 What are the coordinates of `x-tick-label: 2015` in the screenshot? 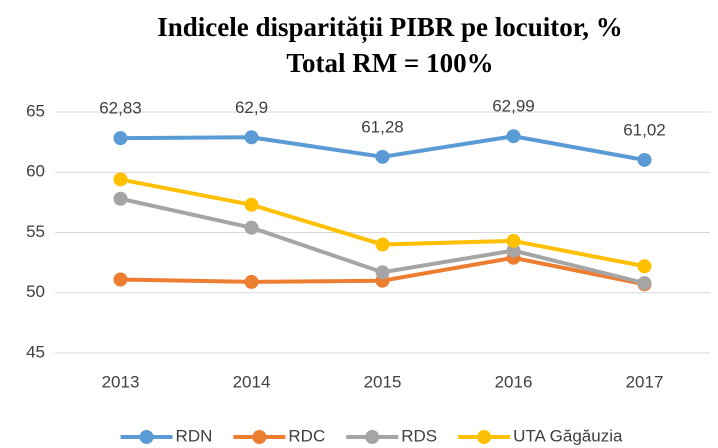 It's located at (383, 381).